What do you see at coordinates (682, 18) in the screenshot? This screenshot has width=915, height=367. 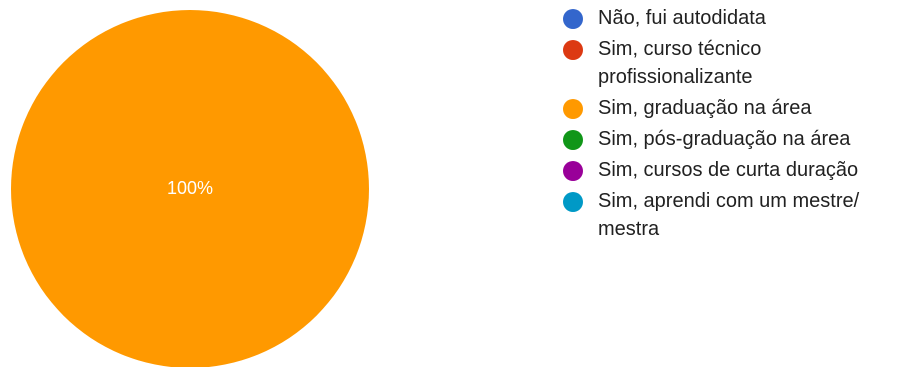 I see `legend-label: Não, fui autodidata` at bounding box center [682, 18].